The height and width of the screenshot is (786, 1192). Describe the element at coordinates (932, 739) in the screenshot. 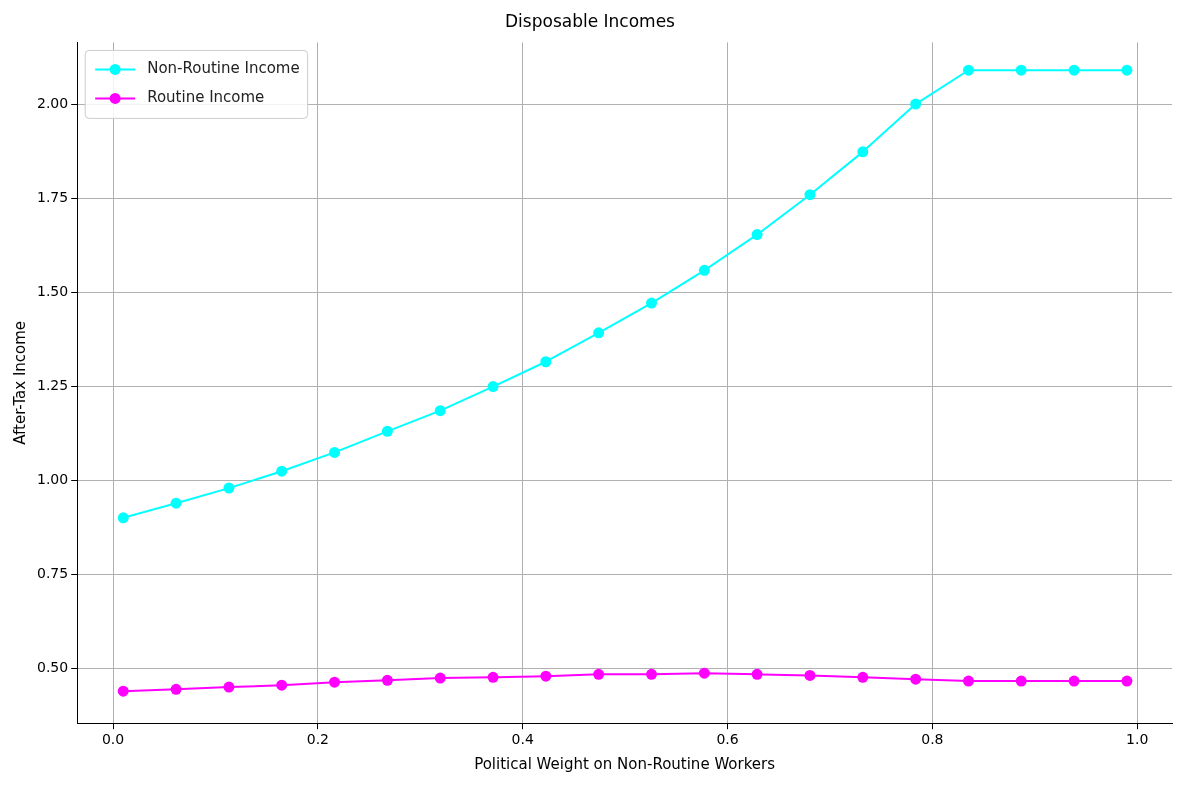

I see `x-tick-label: 0.8` at that location.